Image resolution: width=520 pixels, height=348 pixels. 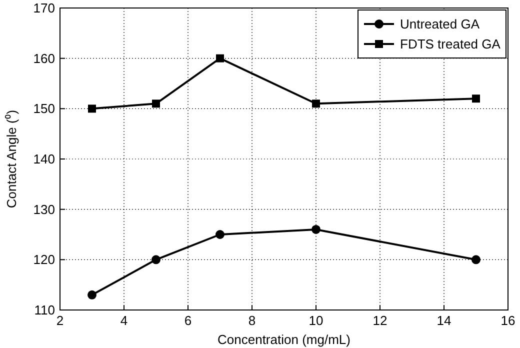 What do you see at coordinates (284, 339) in the screenshot?
I see `x-axis-title: Concentration (mg/mL)` at bounding box center [284, 339].